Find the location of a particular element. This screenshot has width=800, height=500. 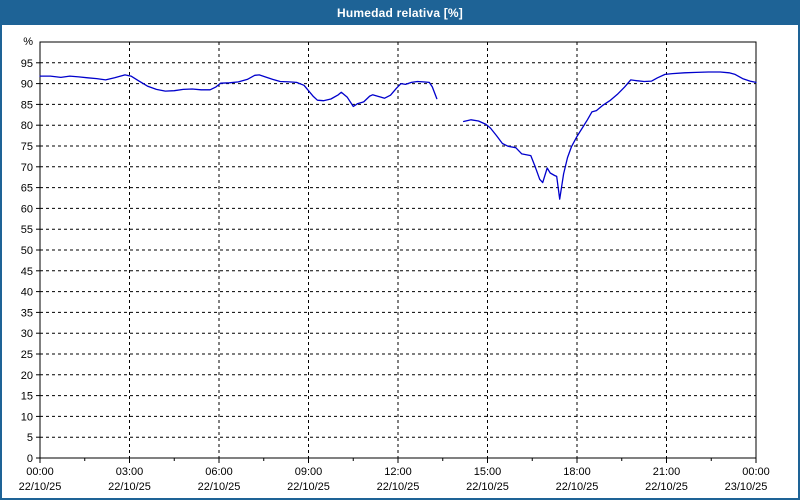

y-tick-label: 25 is located at coordinates (27, 355).